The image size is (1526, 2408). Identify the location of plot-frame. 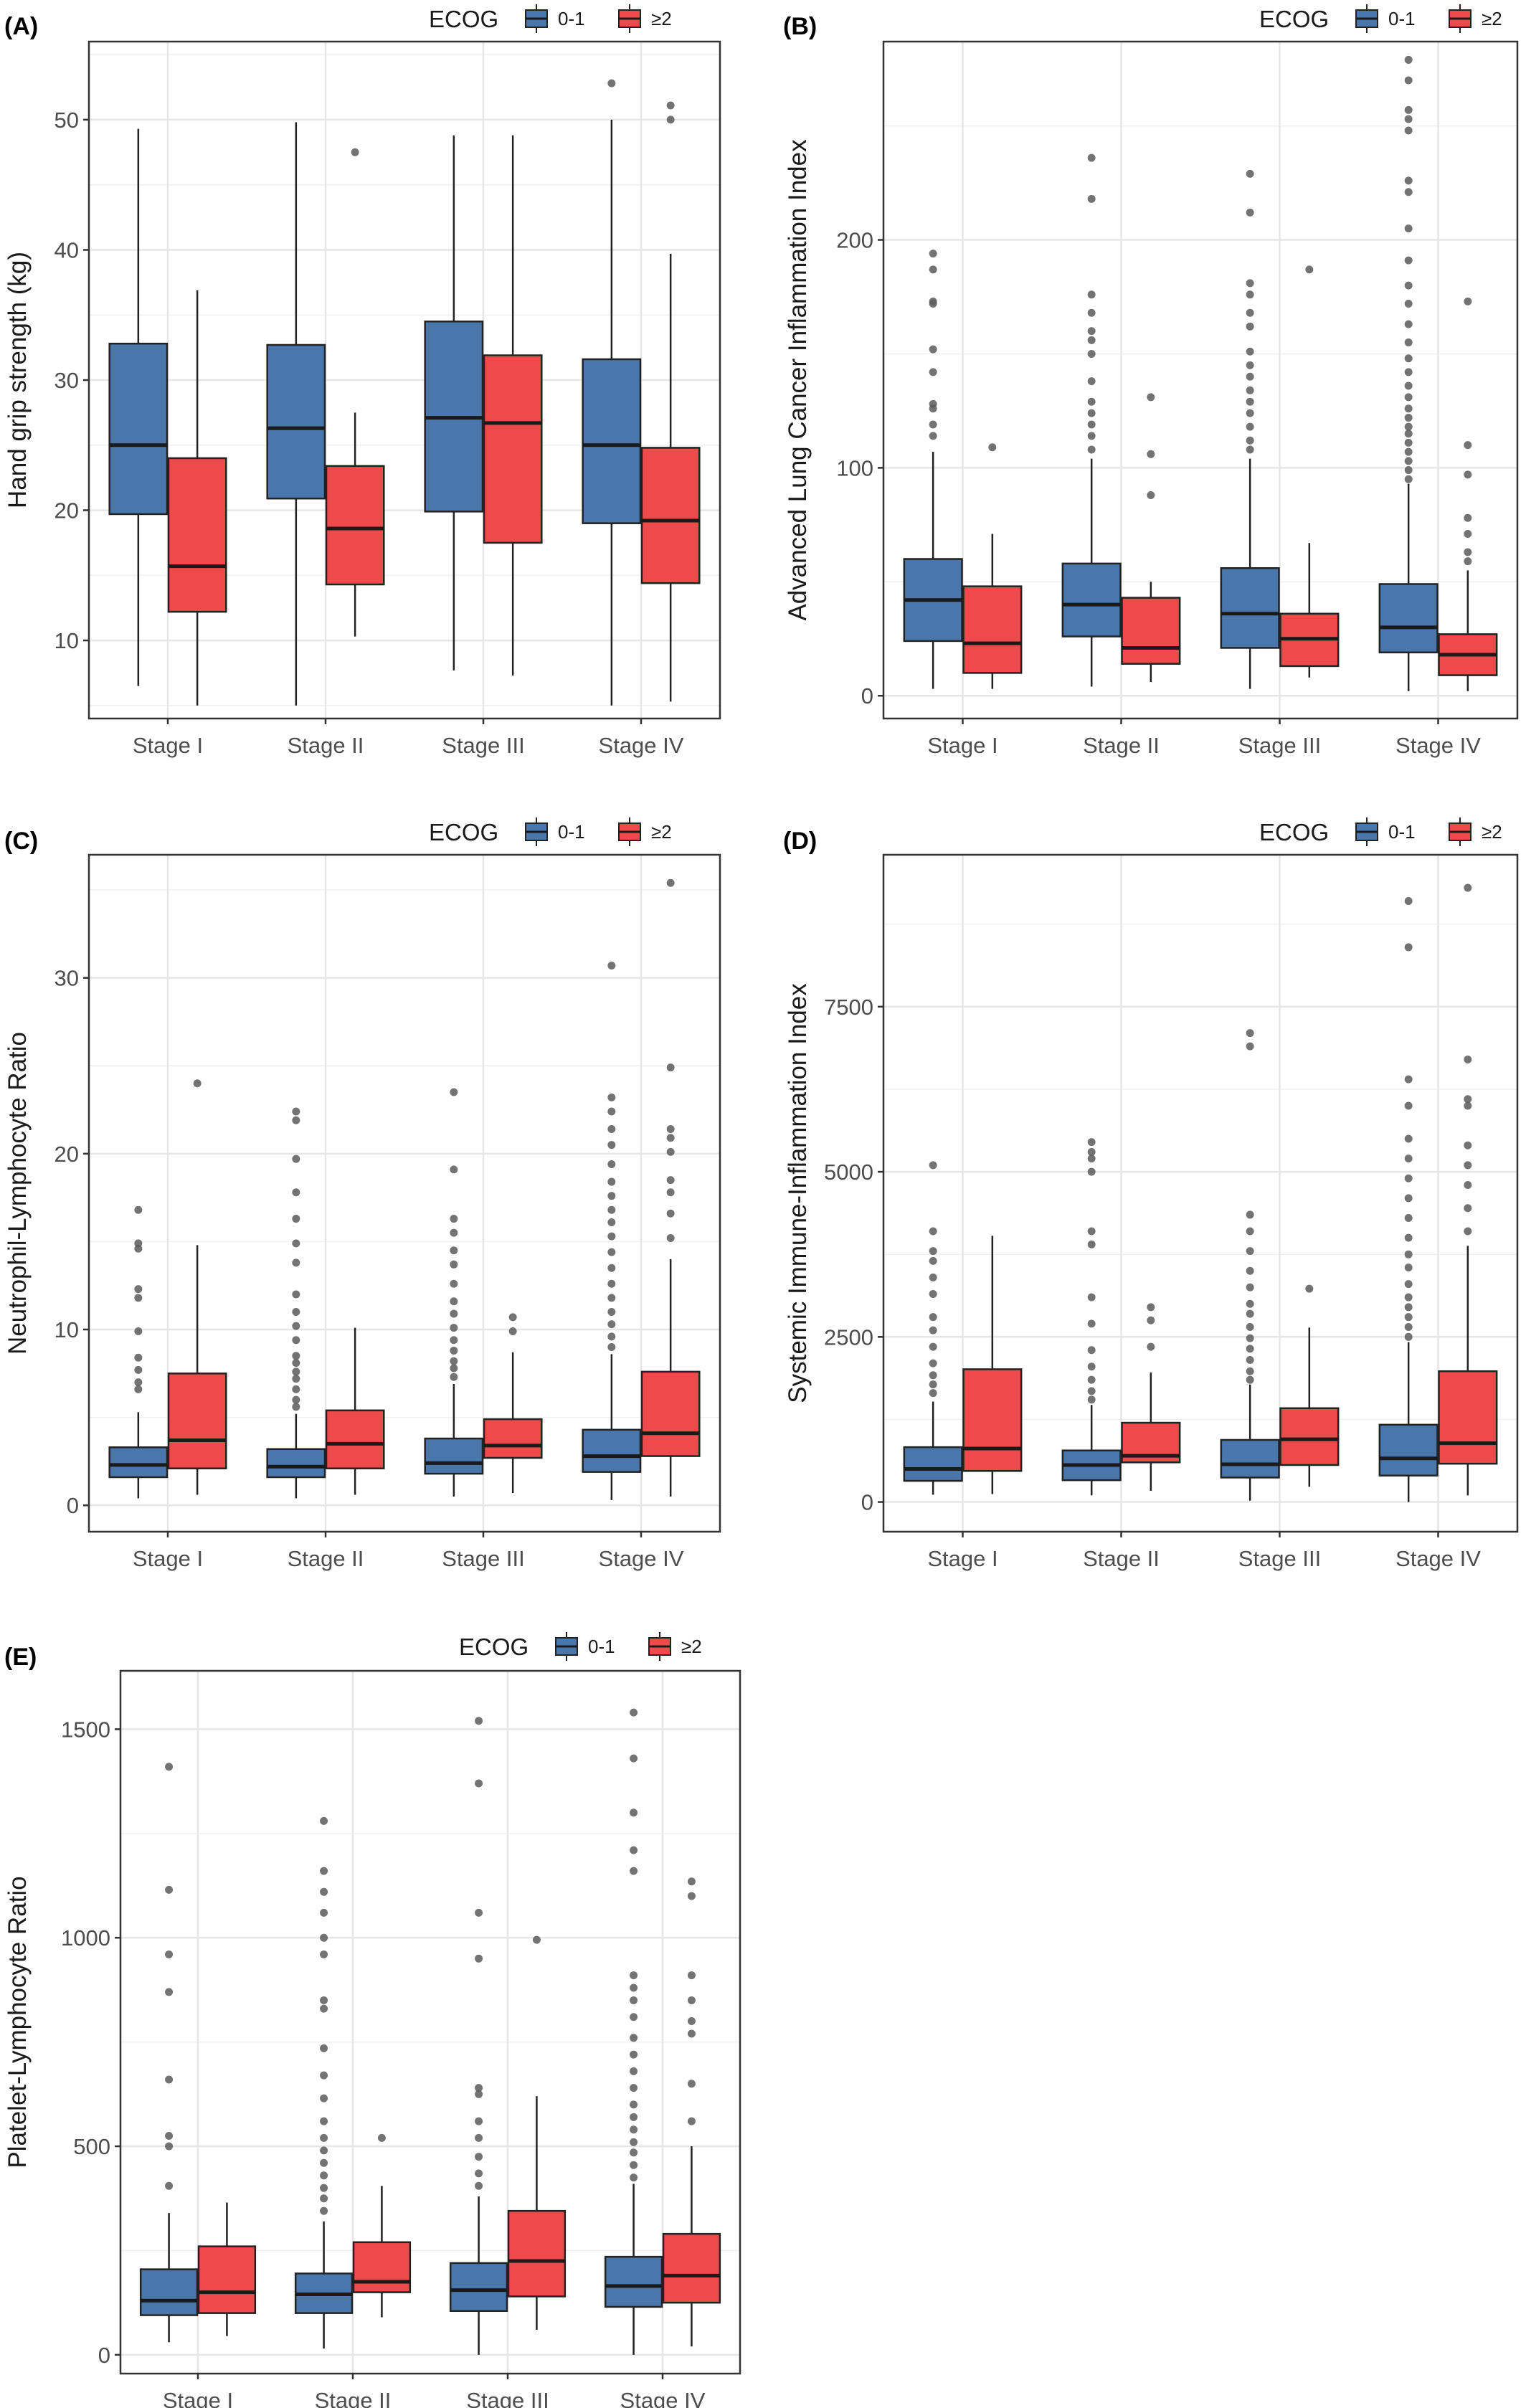
(430, 2022).